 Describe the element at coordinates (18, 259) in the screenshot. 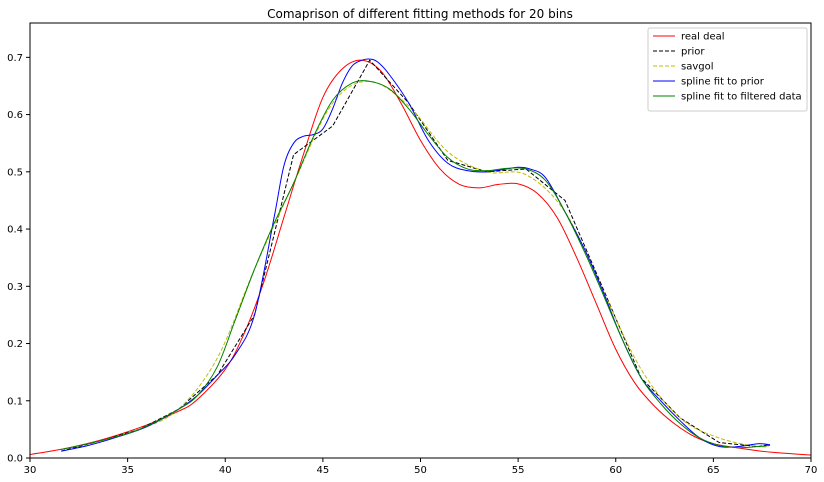

I see `y-axis: 0.0 0.1 0.2 0.3 0.4 0.5 0.6 0.7` at that location.